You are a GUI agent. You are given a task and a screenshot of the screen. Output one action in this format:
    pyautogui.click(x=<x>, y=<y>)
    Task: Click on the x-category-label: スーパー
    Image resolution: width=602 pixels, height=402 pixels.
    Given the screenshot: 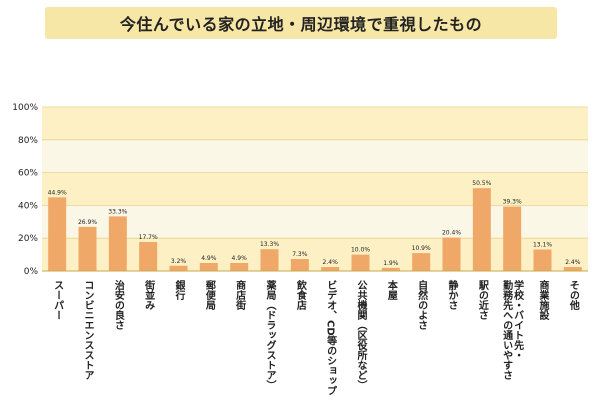 What is the action you would take?
    pyautogui.click(x=58, y=300)
    